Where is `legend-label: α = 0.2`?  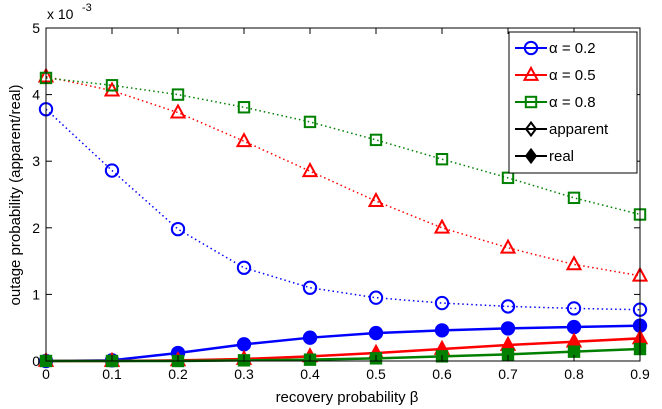 legend-label: α = 0.2 is located at coordinates (572, 48).